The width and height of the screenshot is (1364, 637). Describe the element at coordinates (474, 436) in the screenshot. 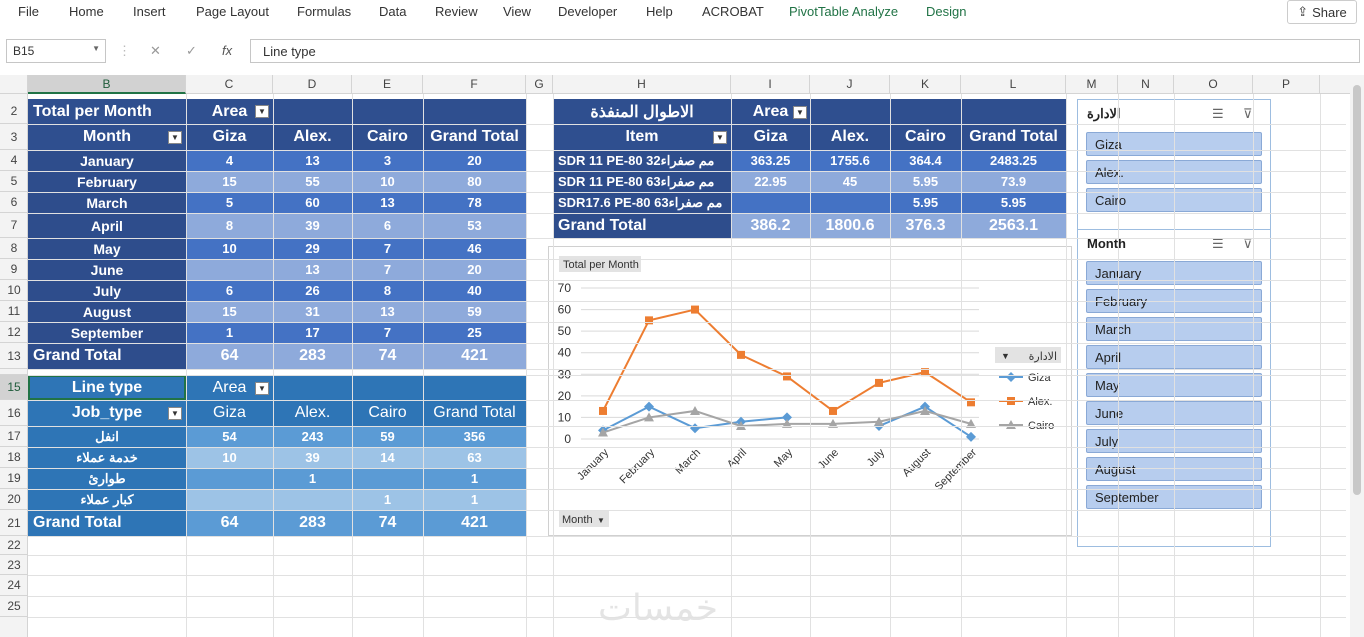

I see `pivot2-value-cell: 356` at that location.